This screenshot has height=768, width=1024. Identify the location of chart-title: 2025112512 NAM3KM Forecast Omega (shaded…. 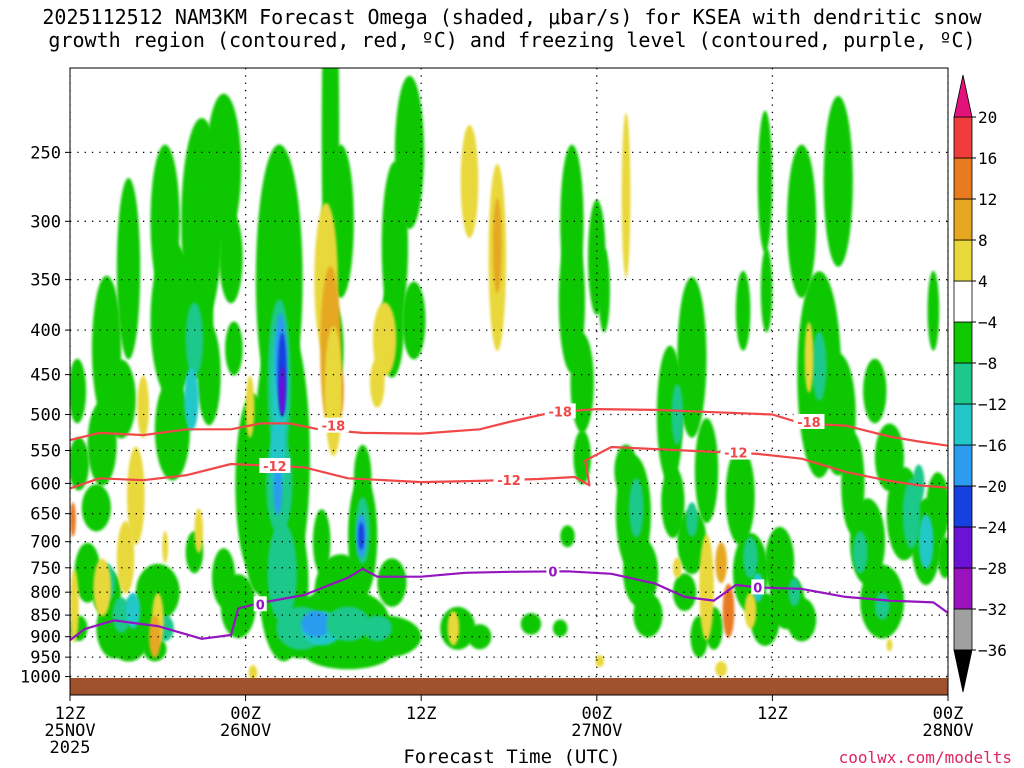
(512, 29).